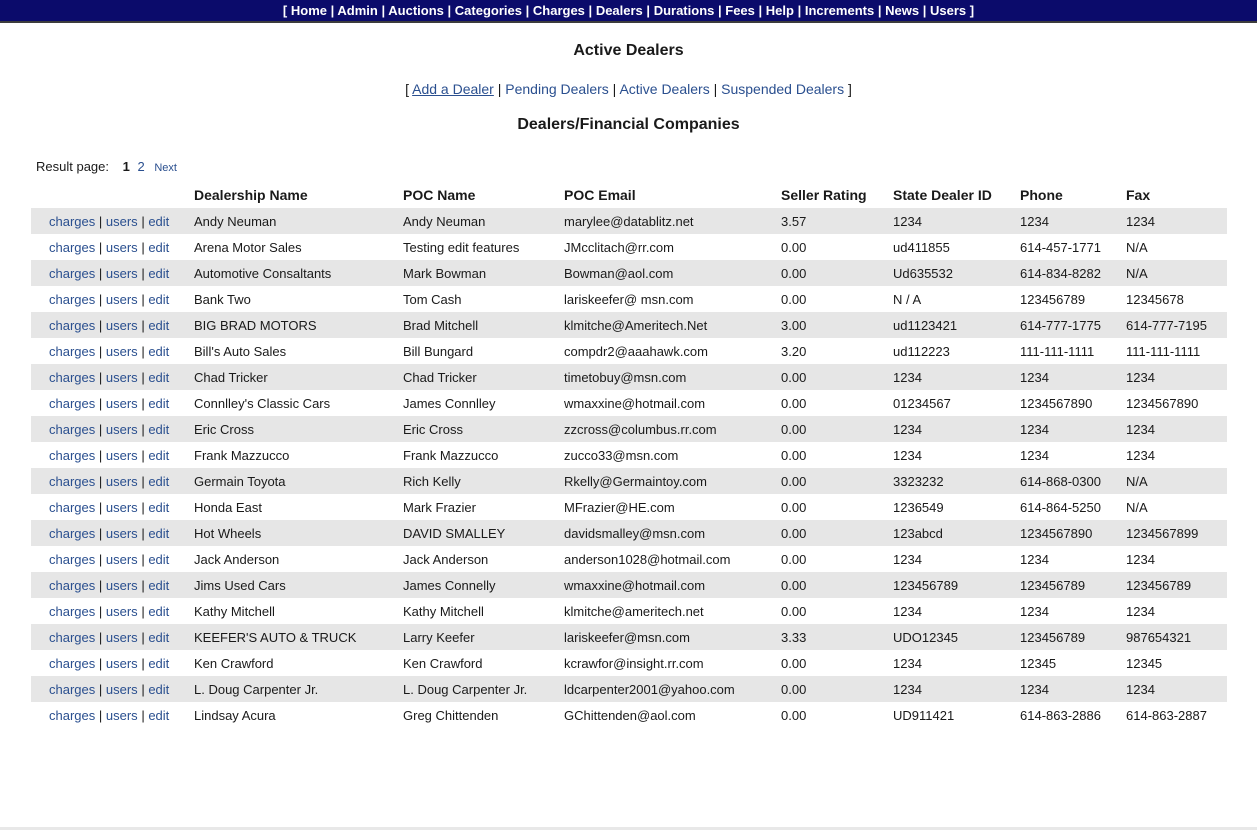 This screenshot has height=830, width=1257. I want to click on suspended-dealers-link: Suspended Dealers, so click(783, 89).